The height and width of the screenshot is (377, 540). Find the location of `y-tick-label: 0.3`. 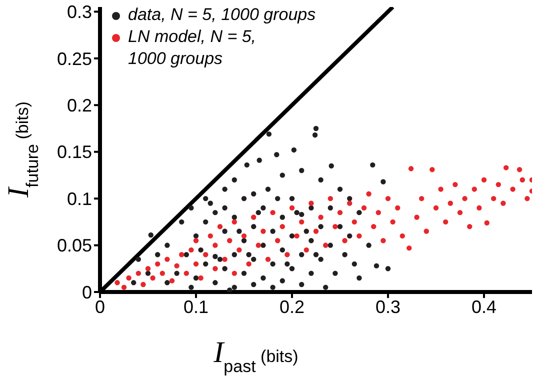

y-tick-label: 0.3 is located at coordinates (79, 12).